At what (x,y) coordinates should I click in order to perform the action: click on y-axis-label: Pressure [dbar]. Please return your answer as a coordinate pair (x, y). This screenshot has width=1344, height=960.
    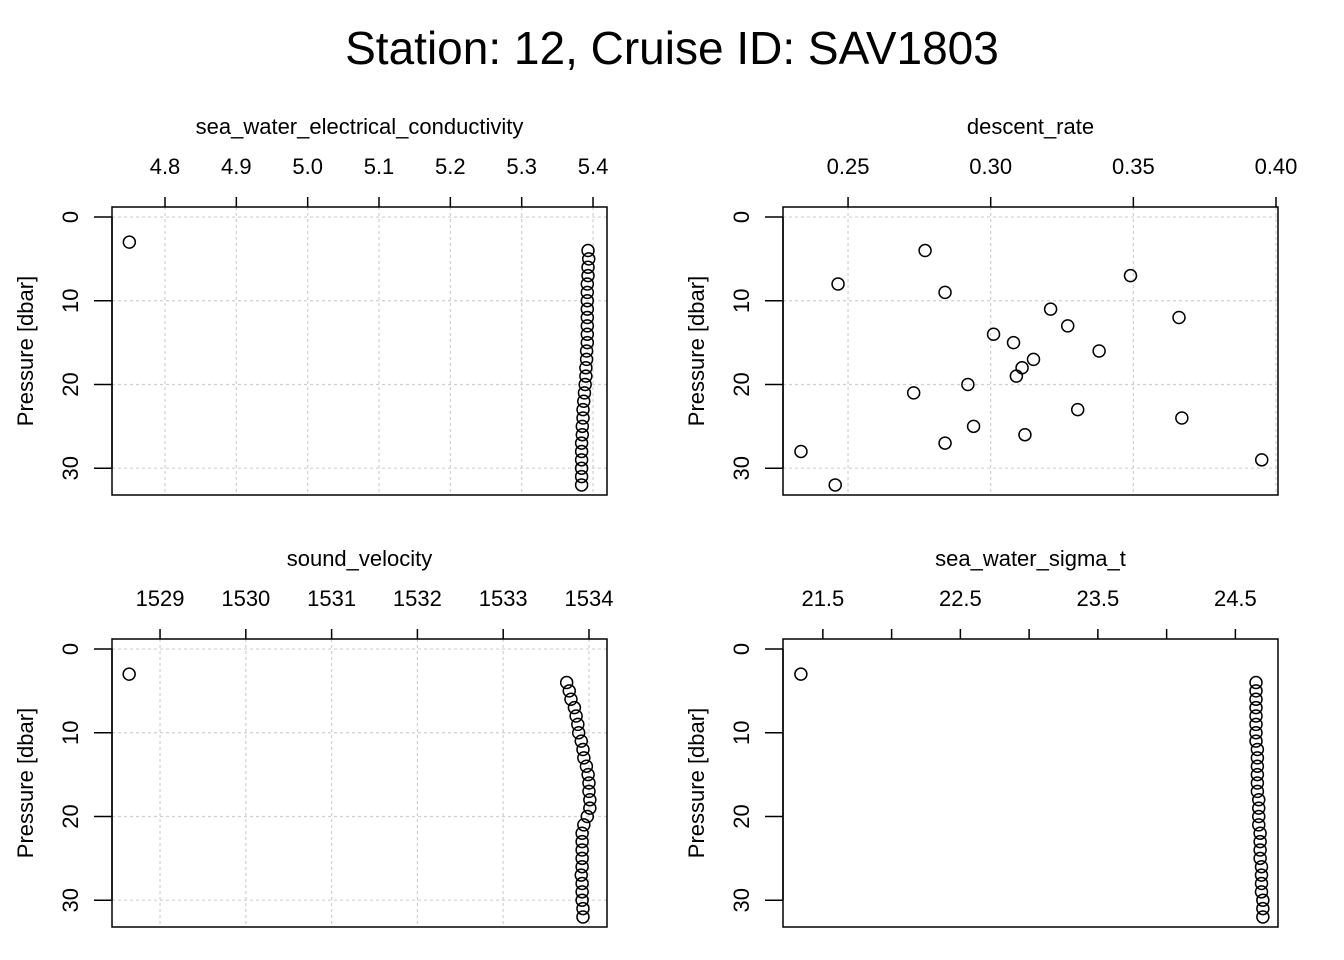
    Looking at the image, I should click on (696, 783).